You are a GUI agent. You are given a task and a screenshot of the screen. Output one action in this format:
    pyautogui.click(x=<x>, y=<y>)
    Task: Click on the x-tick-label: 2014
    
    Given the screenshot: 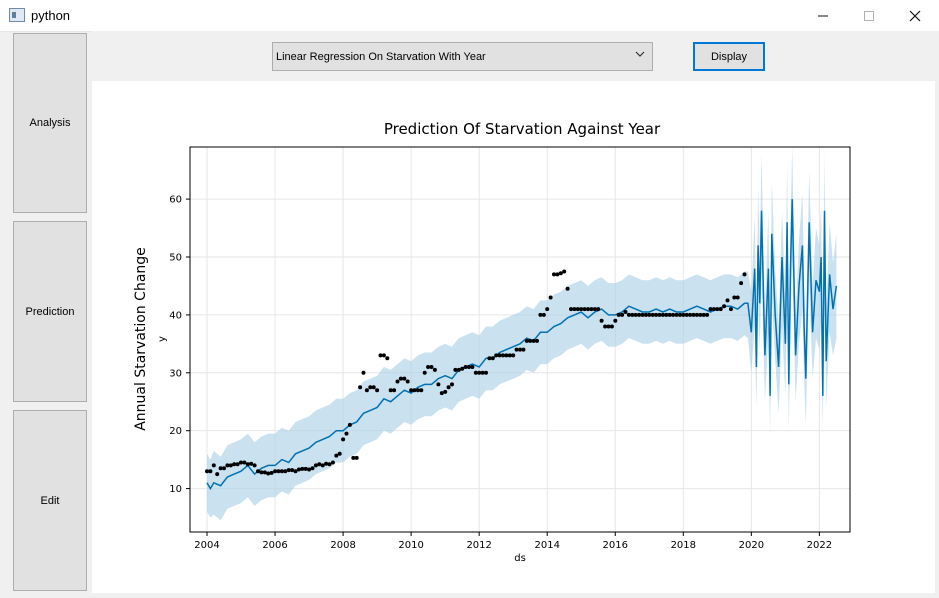 What is the action you would take?
    pyautogui.click(x=546, y=545)
    